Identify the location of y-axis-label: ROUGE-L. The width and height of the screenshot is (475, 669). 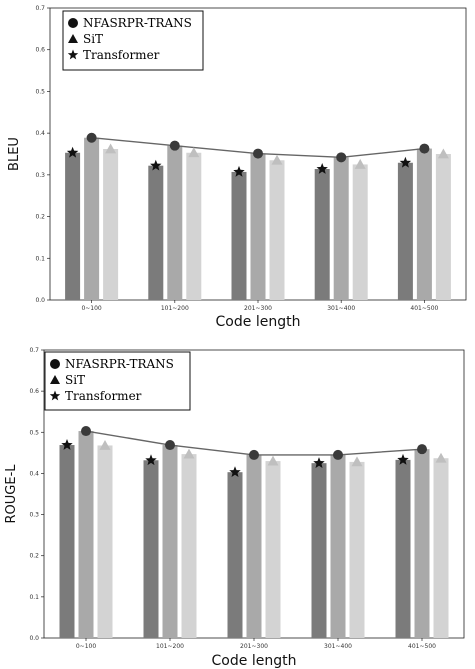
(11, 494).